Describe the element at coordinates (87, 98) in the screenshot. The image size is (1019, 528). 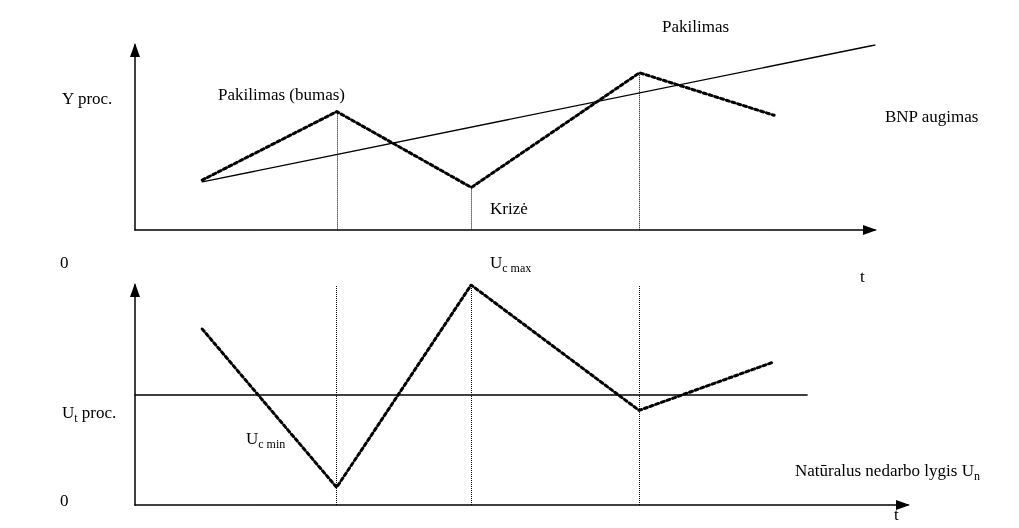
I see `y-axis-title: Y proc.` at that location.